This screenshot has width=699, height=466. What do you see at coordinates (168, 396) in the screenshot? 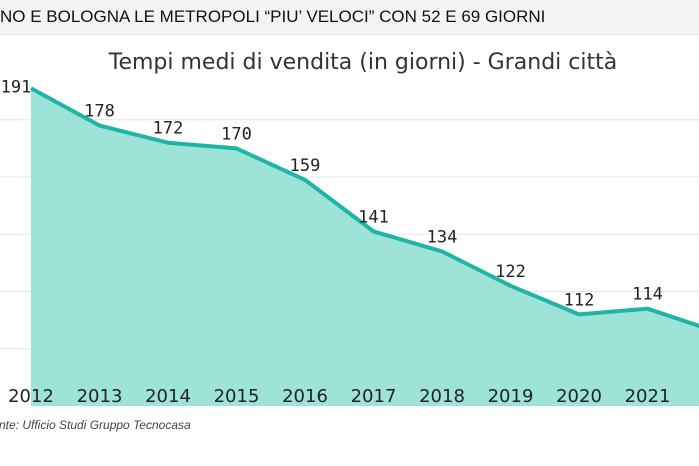
I see `x-tick-label: 2014` at bounding box center [168, 396].